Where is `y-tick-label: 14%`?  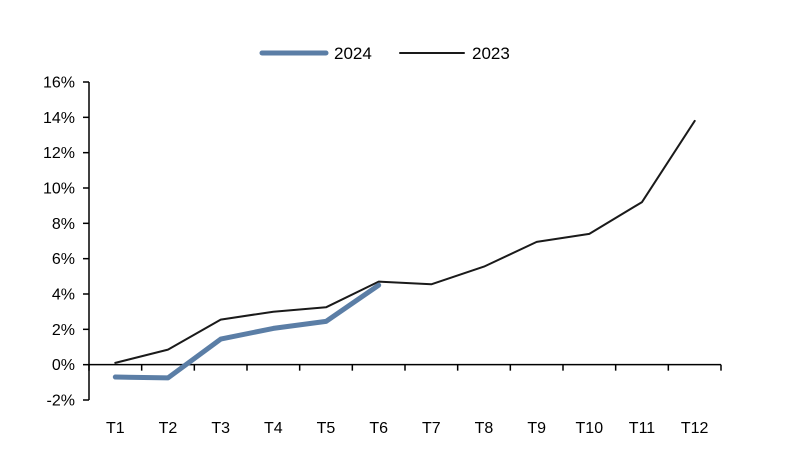 y-tick-label: 14% is located at coordinates (59, 118).